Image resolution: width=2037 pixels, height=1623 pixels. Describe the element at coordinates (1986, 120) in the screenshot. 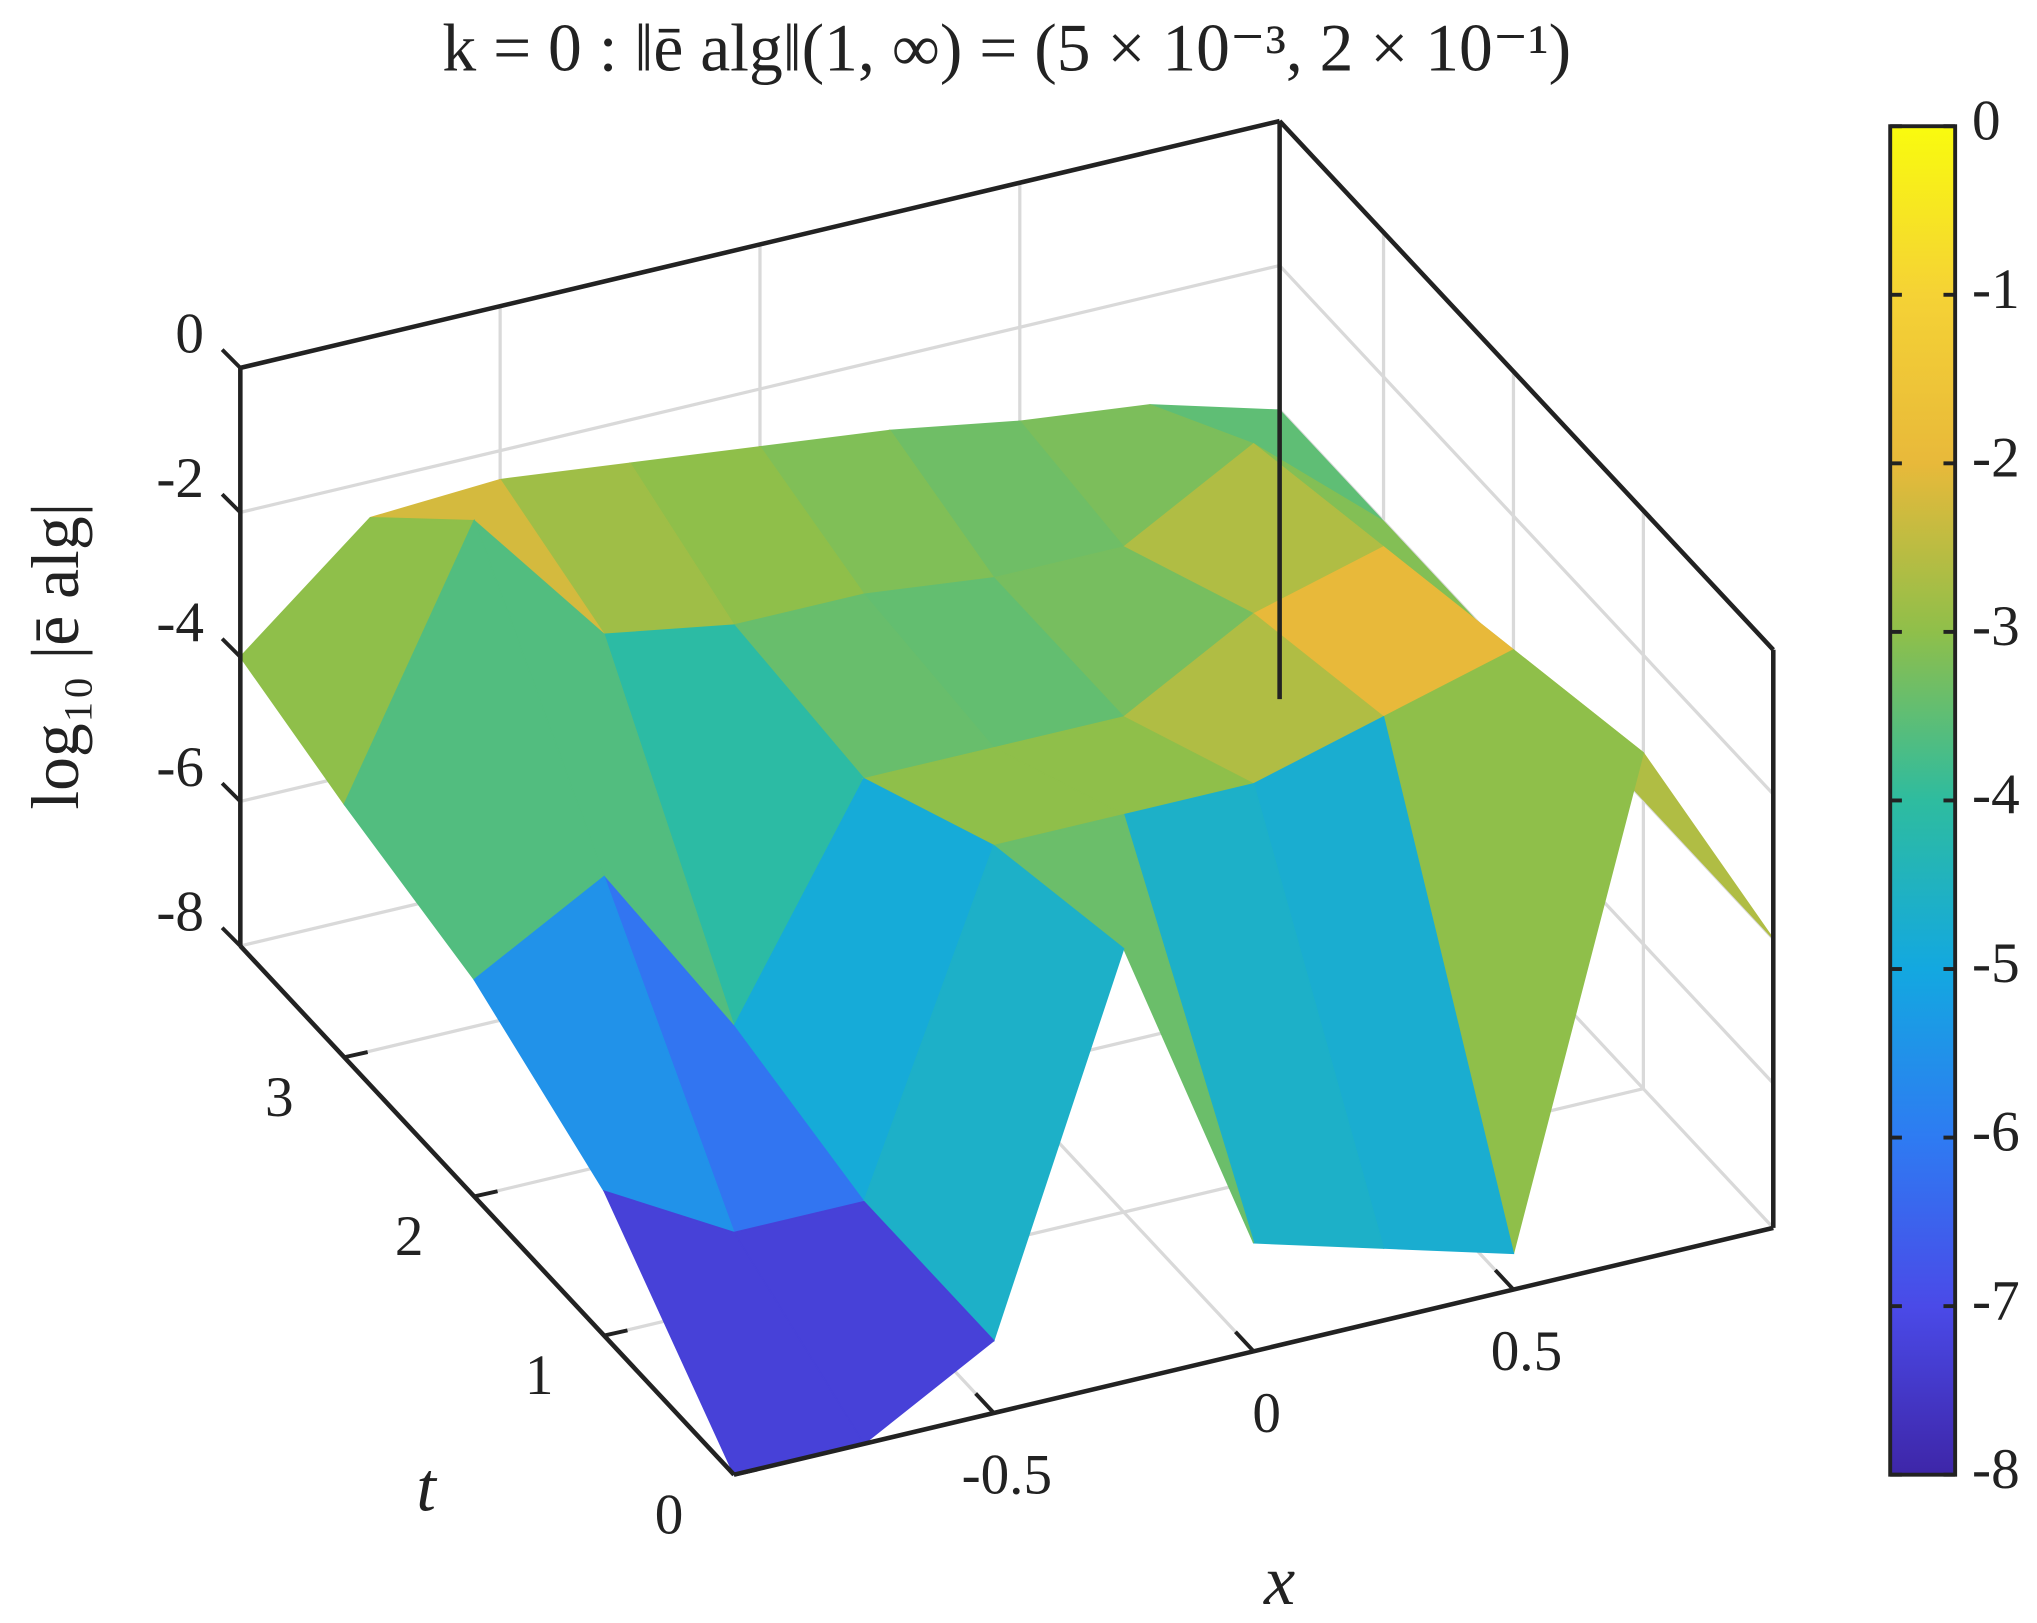

I see `colorbar-tick-label: 0` at that location.